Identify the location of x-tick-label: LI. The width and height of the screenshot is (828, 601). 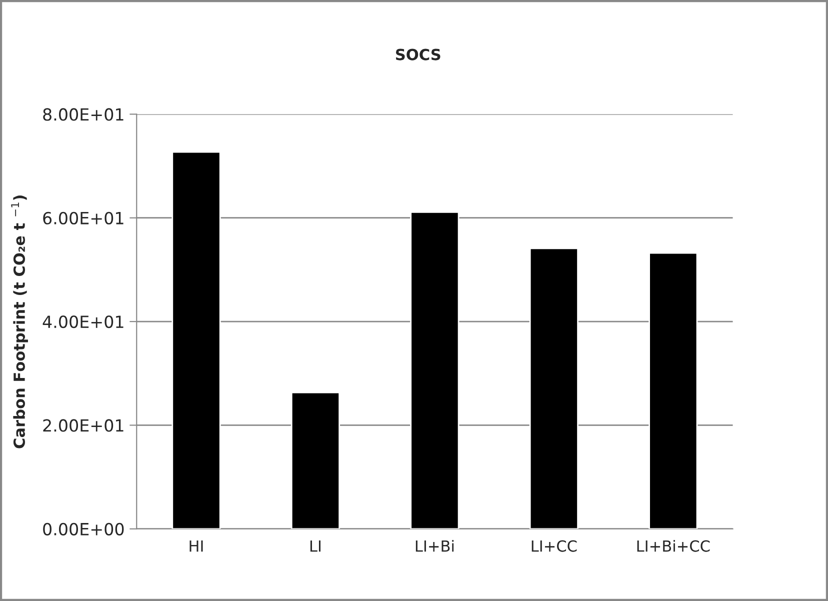
(315, 546).